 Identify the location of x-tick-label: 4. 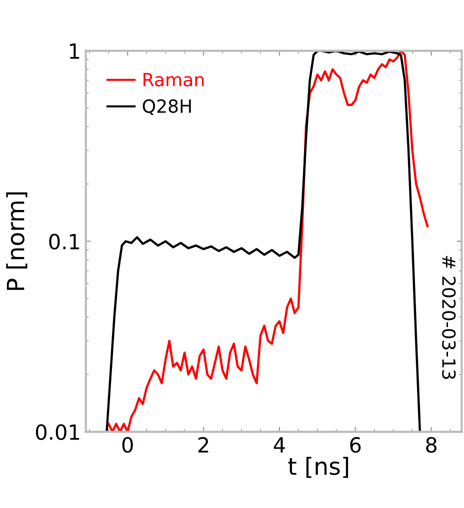
(279, 444).